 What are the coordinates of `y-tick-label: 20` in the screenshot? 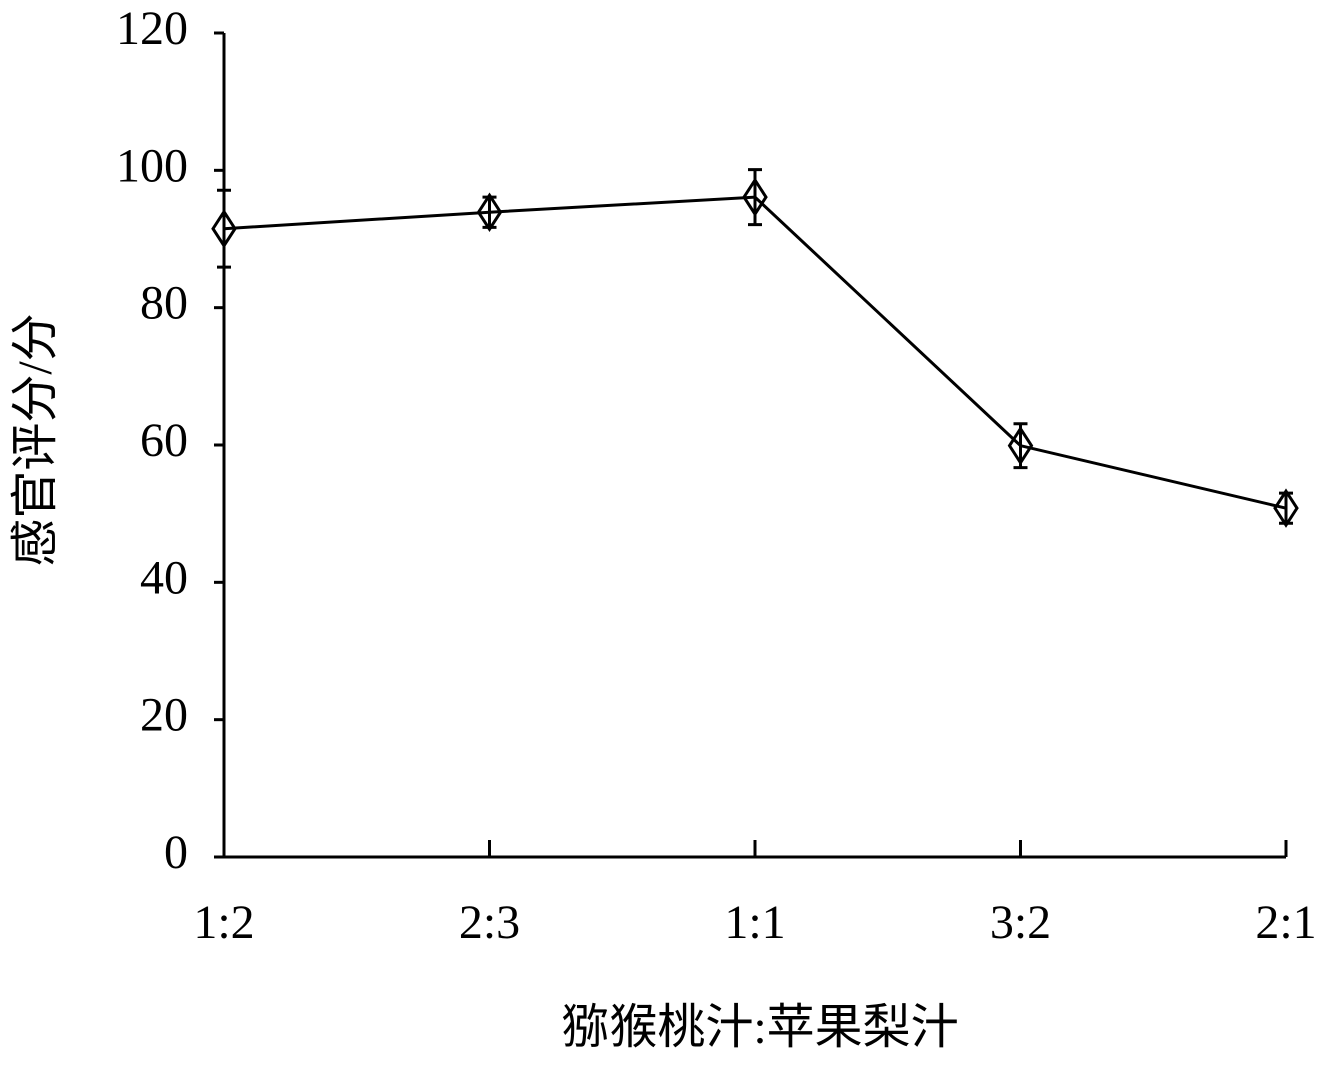 It's located at (164, 715).